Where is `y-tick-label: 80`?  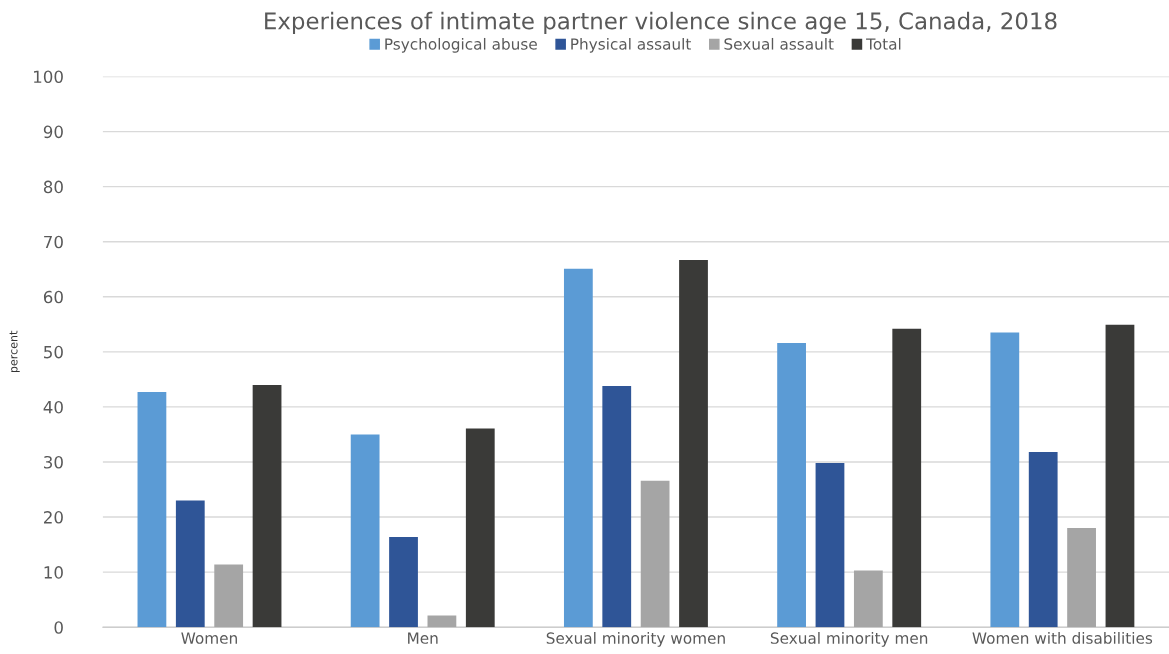
y-tick-label: 80 is located at coordinates (53, 187).